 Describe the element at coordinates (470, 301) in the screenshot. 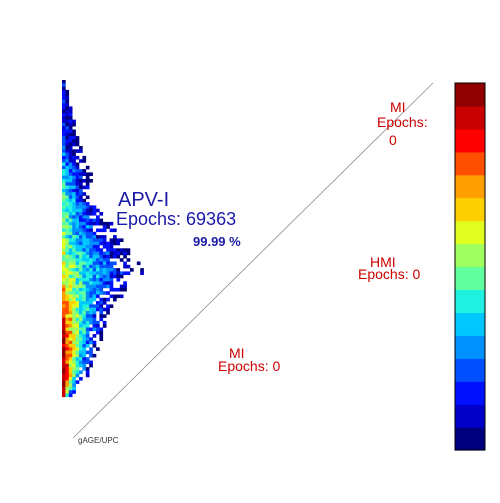

I see `colorbar-segment` at that location.